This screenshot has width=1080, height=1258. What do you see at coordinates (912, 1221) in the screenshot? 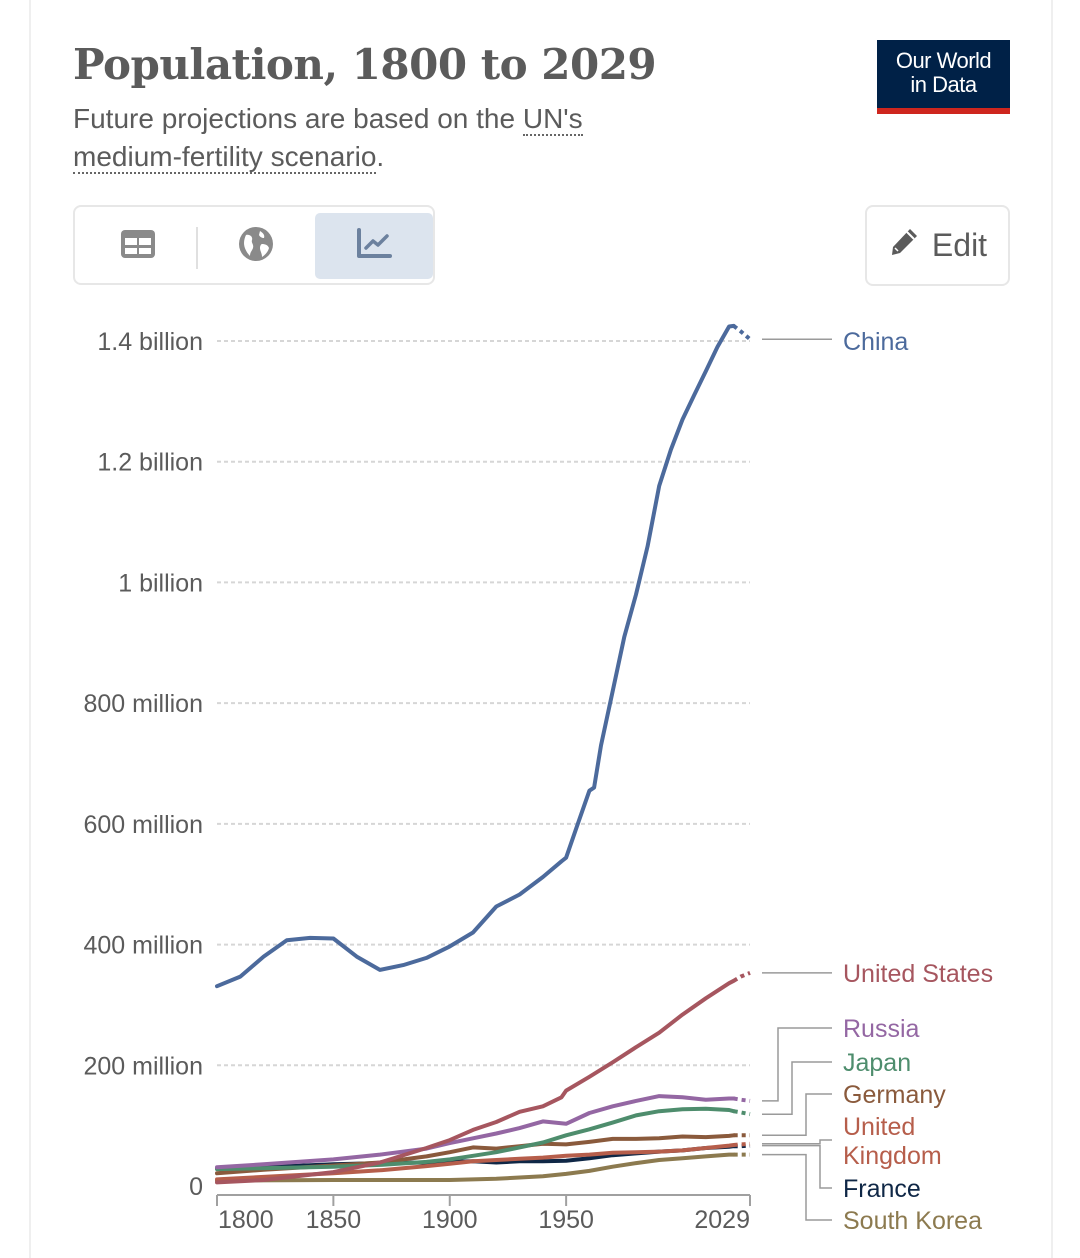
I see `legend-label-south-korea: South Korea` at bounding box center [912, 1221].